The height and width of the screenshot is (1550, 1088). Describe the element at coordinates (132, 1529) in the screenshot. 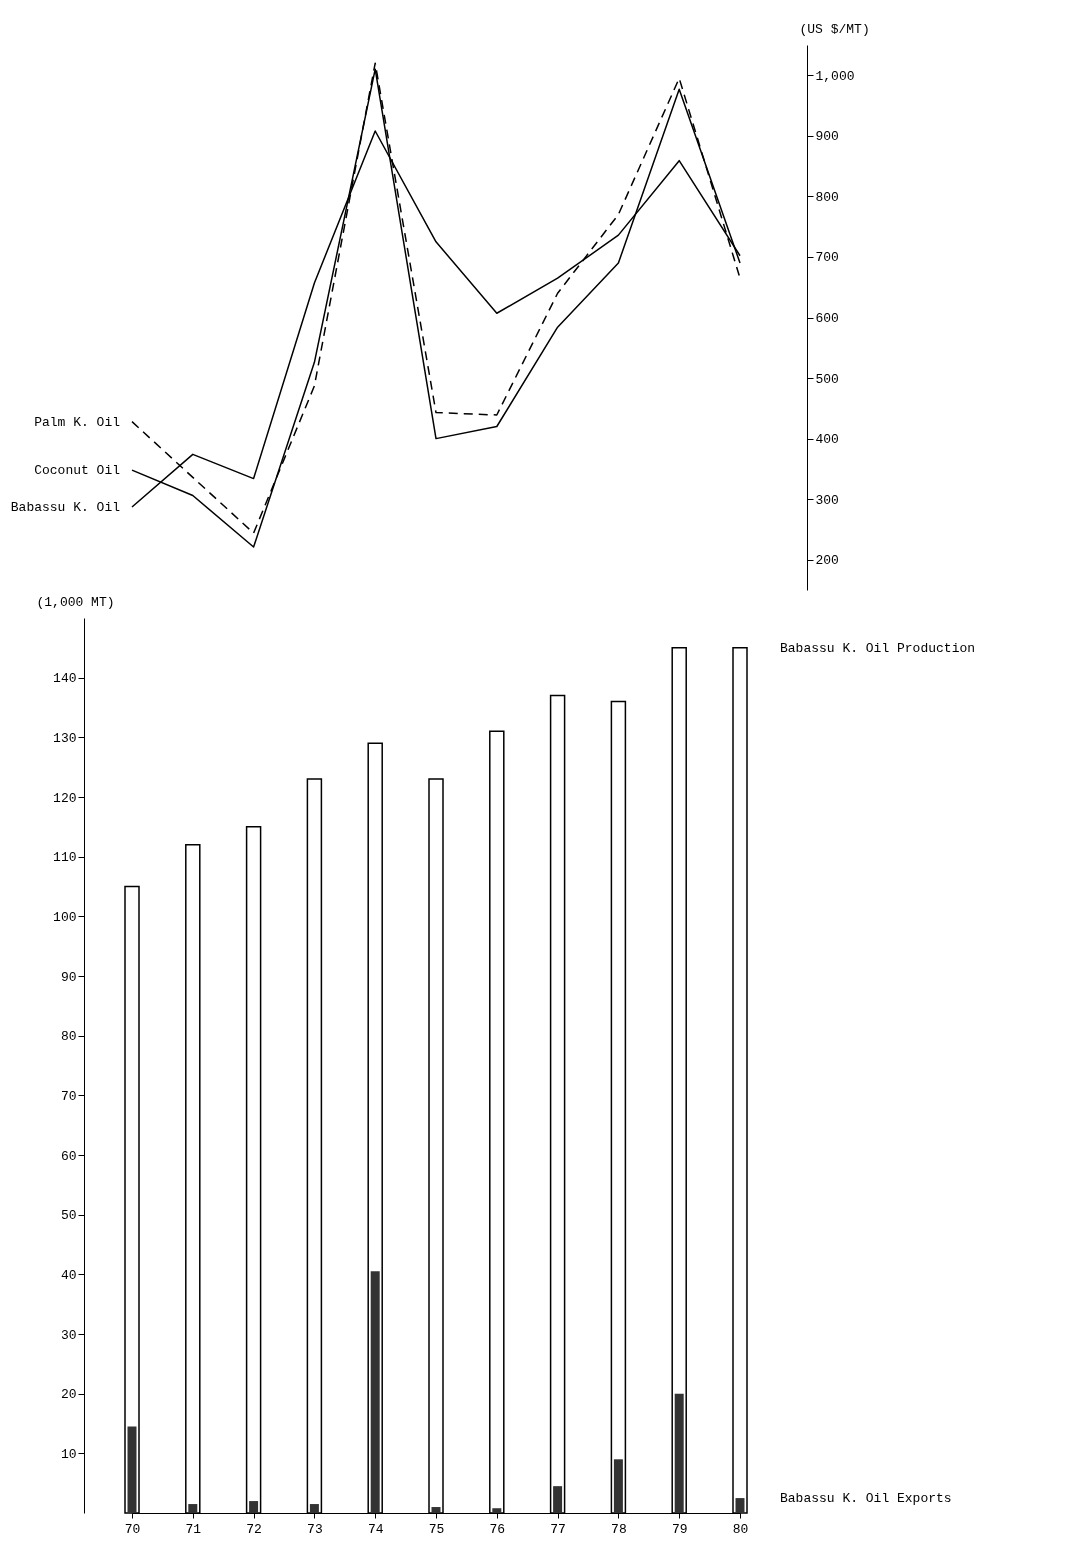

I see `x-tick-label: 70` at that location.